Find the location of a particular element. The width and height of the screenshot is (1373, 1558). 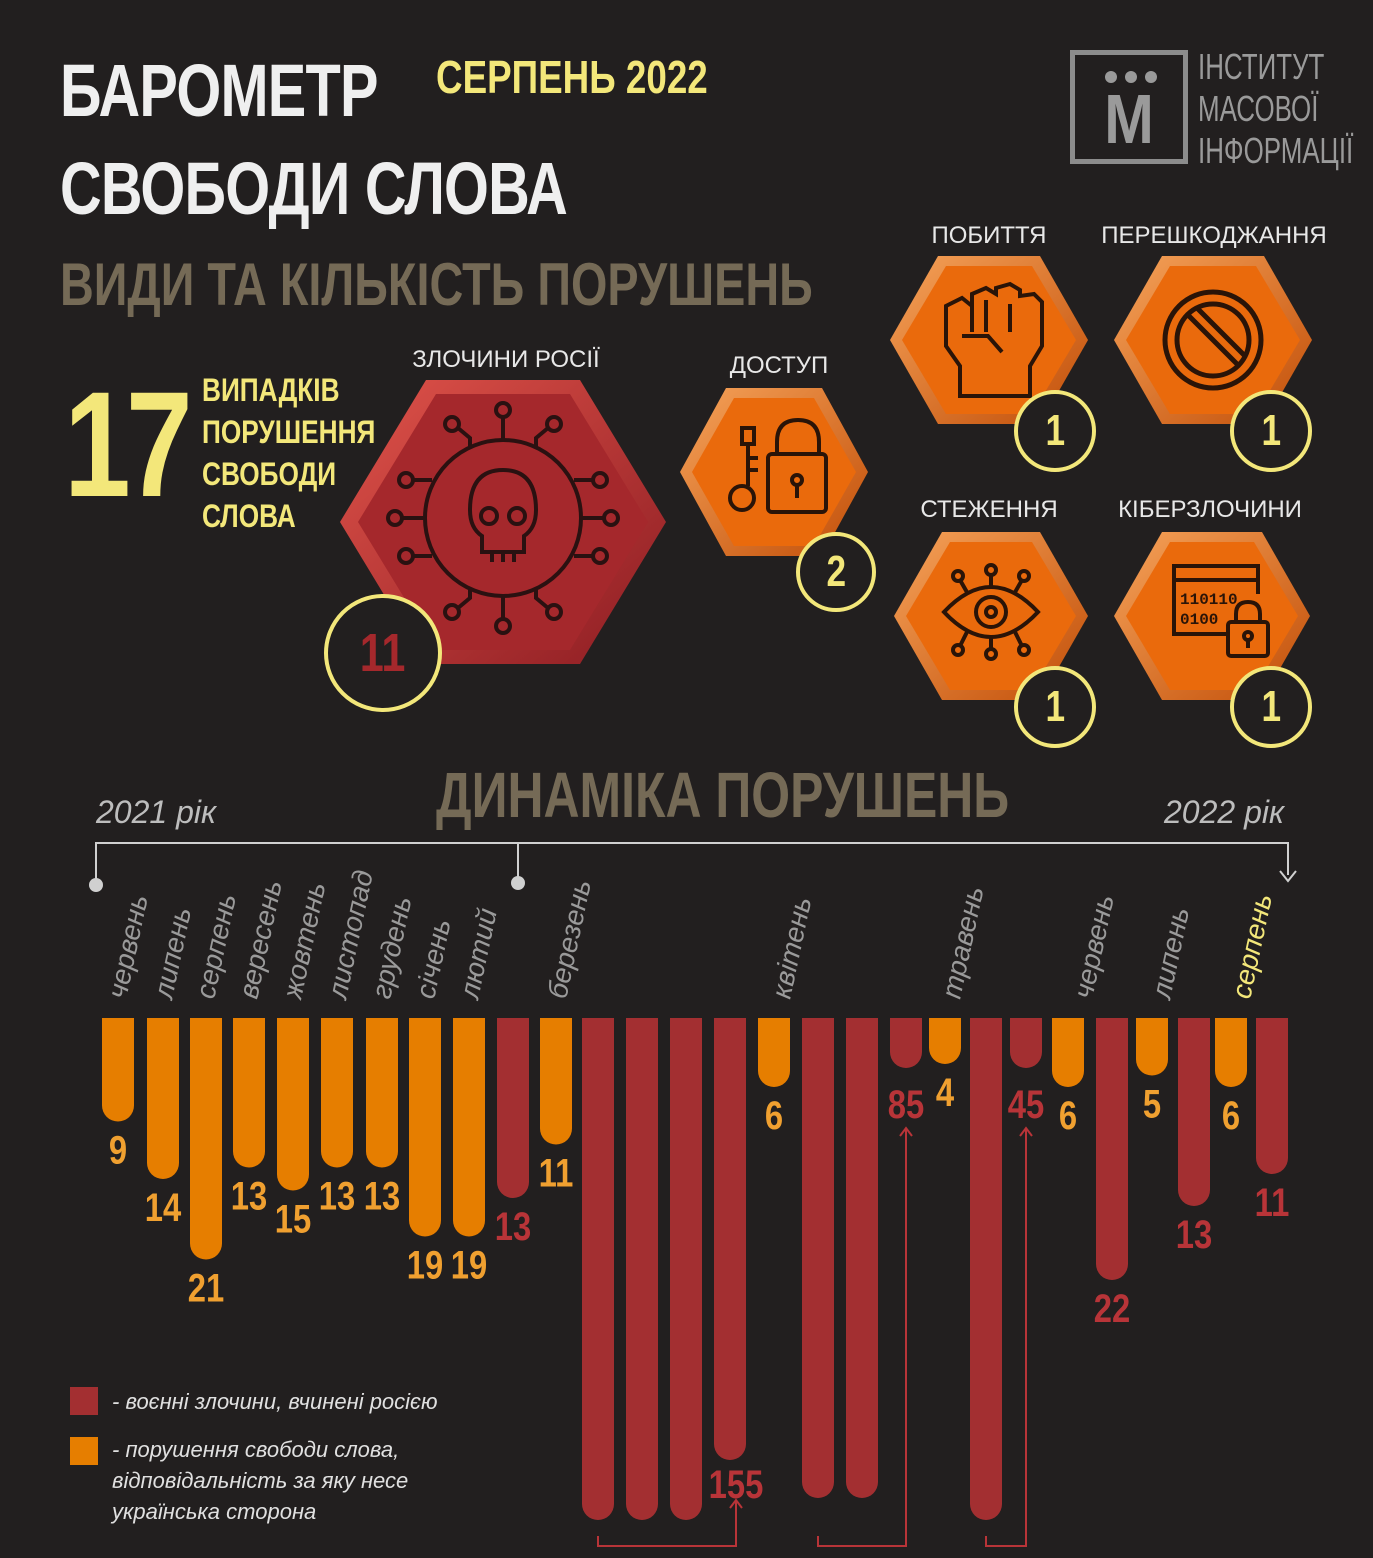

timeline-bracket is located at coordinates (692, 862).